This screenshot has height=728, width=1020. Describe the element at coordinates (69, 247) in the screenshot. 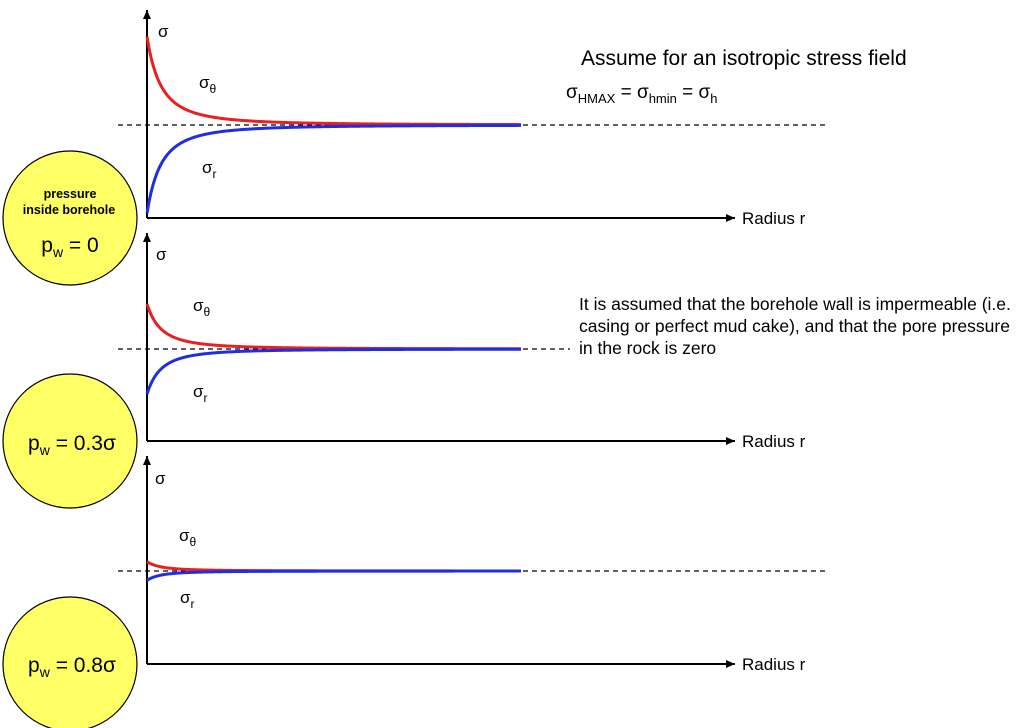

I see `panel-1-pw-label: pw = 0` at that location.